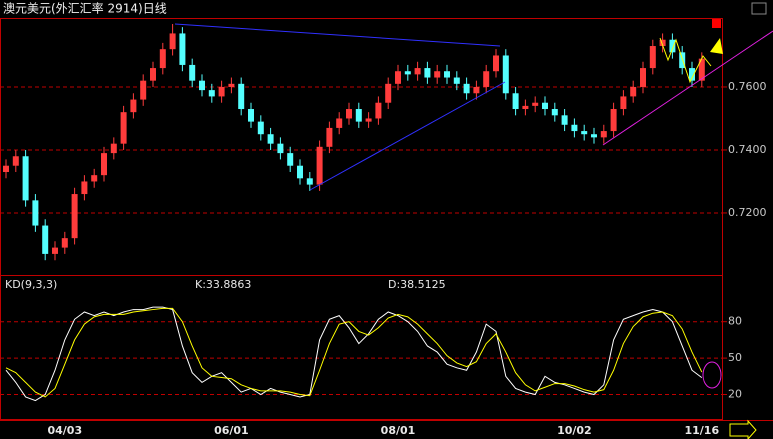 The width and height of the screenshot is (773, 439). I want to click on x-tick-label: 08/01, so click(398, 430).